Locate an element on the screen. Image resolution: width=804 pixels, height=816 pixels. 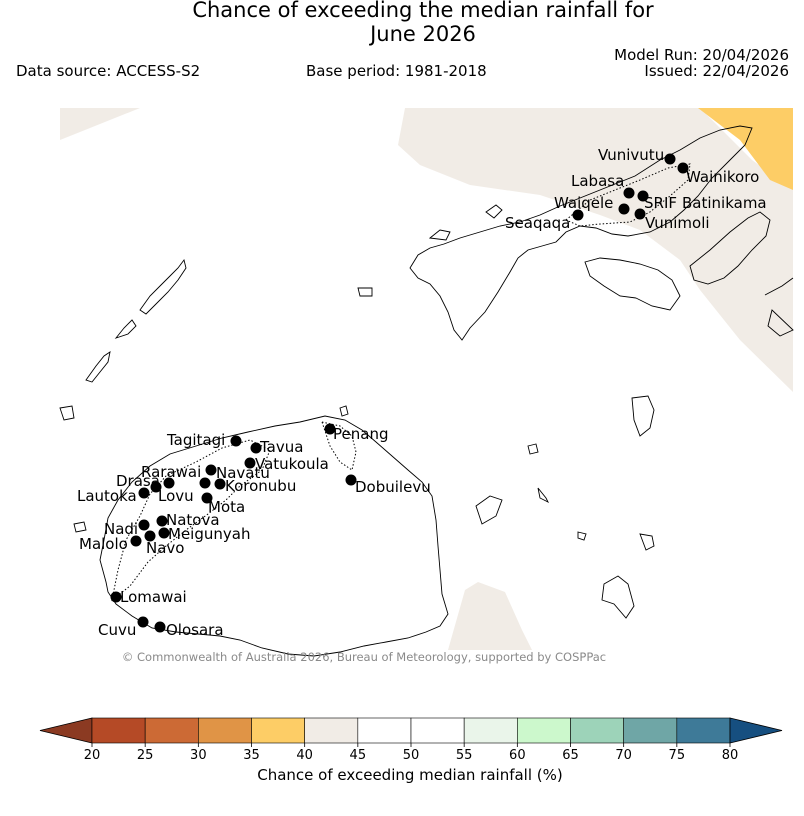
map-title-line2: June 2026 is located at coordinates (423, 34).